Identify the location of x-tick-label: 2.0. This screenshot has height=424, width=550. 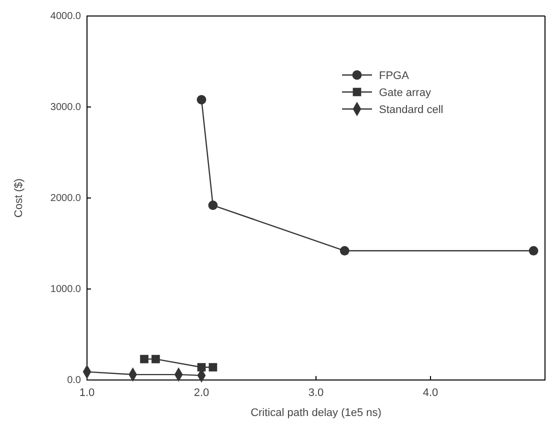
(202, 393).